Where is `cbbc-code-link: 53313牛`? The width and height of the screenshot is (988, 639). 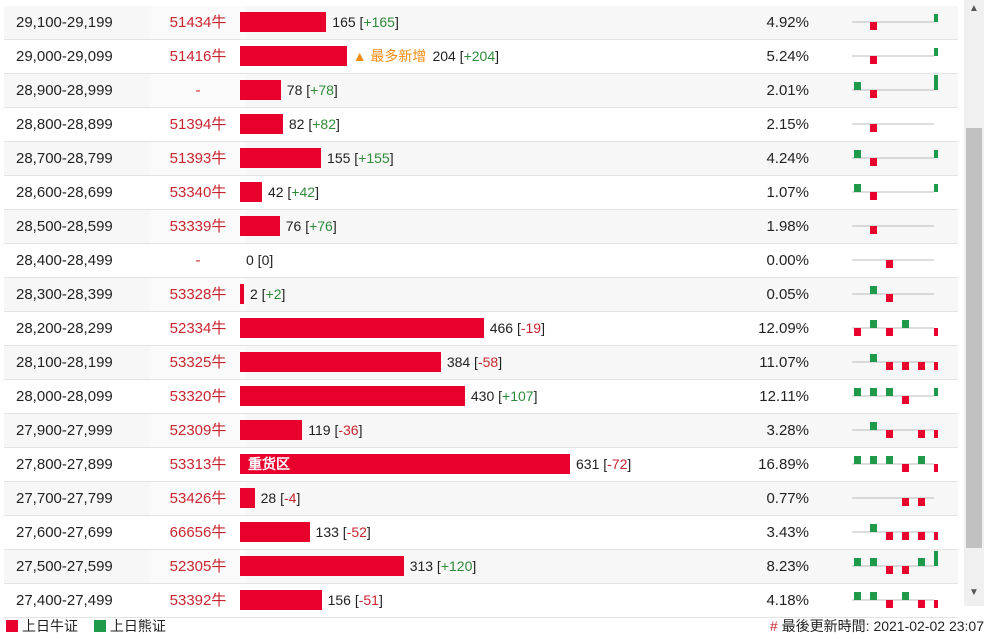 cbbc-code-link: 53313牛 is located at coordinates (198, 464).